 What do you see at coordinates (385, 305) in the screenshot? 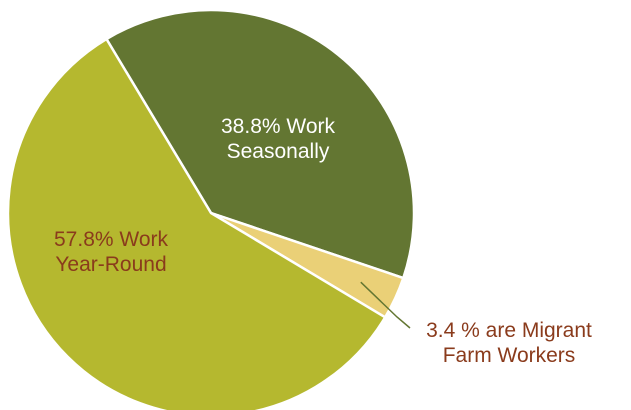
I see `leader-line-migrant` at bounding box center [385, 305].